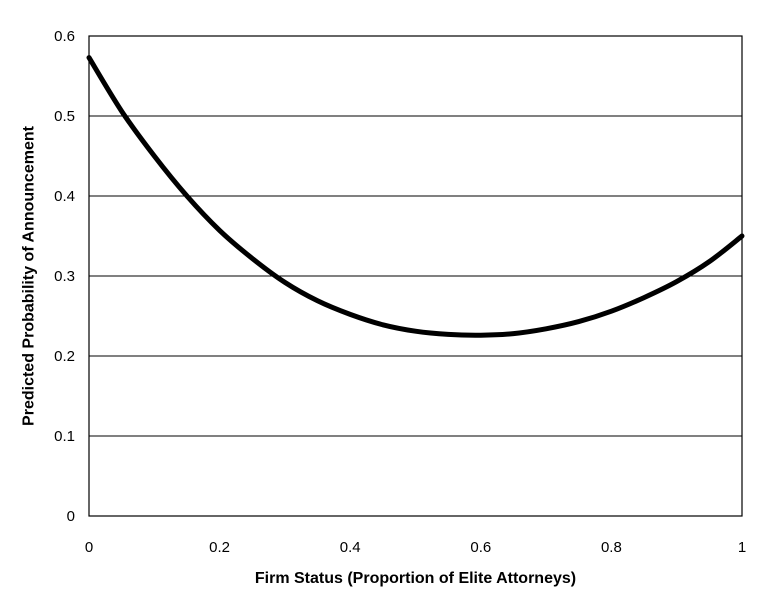 This screenshot has width=770, height=596. What do you see at coordinates (350, 547) in the screenshot?
I see `x-tick-label: 0.4` at bounding box center [350, 547].